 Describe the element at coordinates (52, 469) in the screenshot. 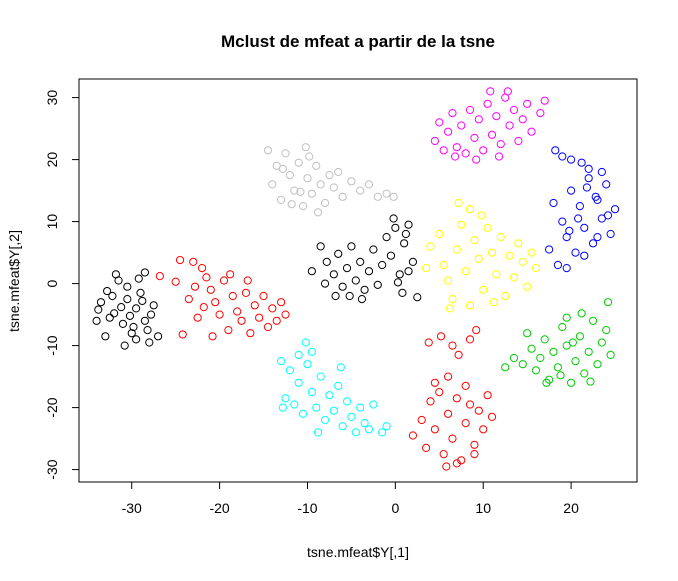

I see `y-tick-label: -30` at that location.